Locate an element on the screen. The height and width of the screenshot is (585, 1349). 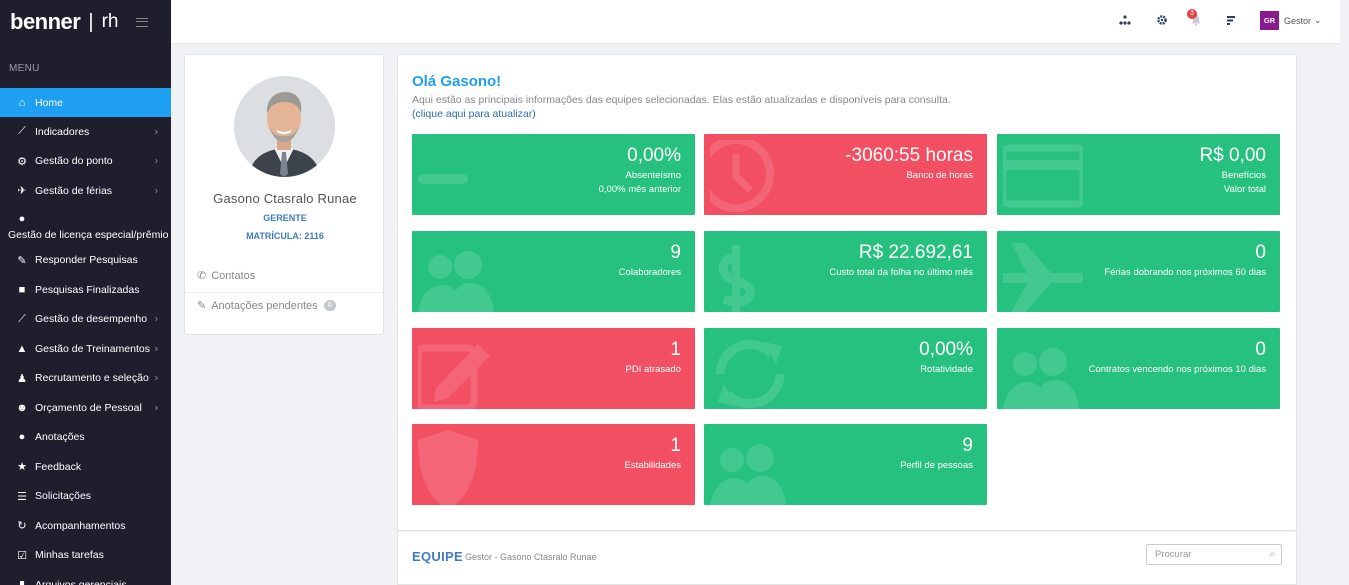
sidebar-item-6: ✎ Responder Pesquisas is located at coordinates (85, 261).